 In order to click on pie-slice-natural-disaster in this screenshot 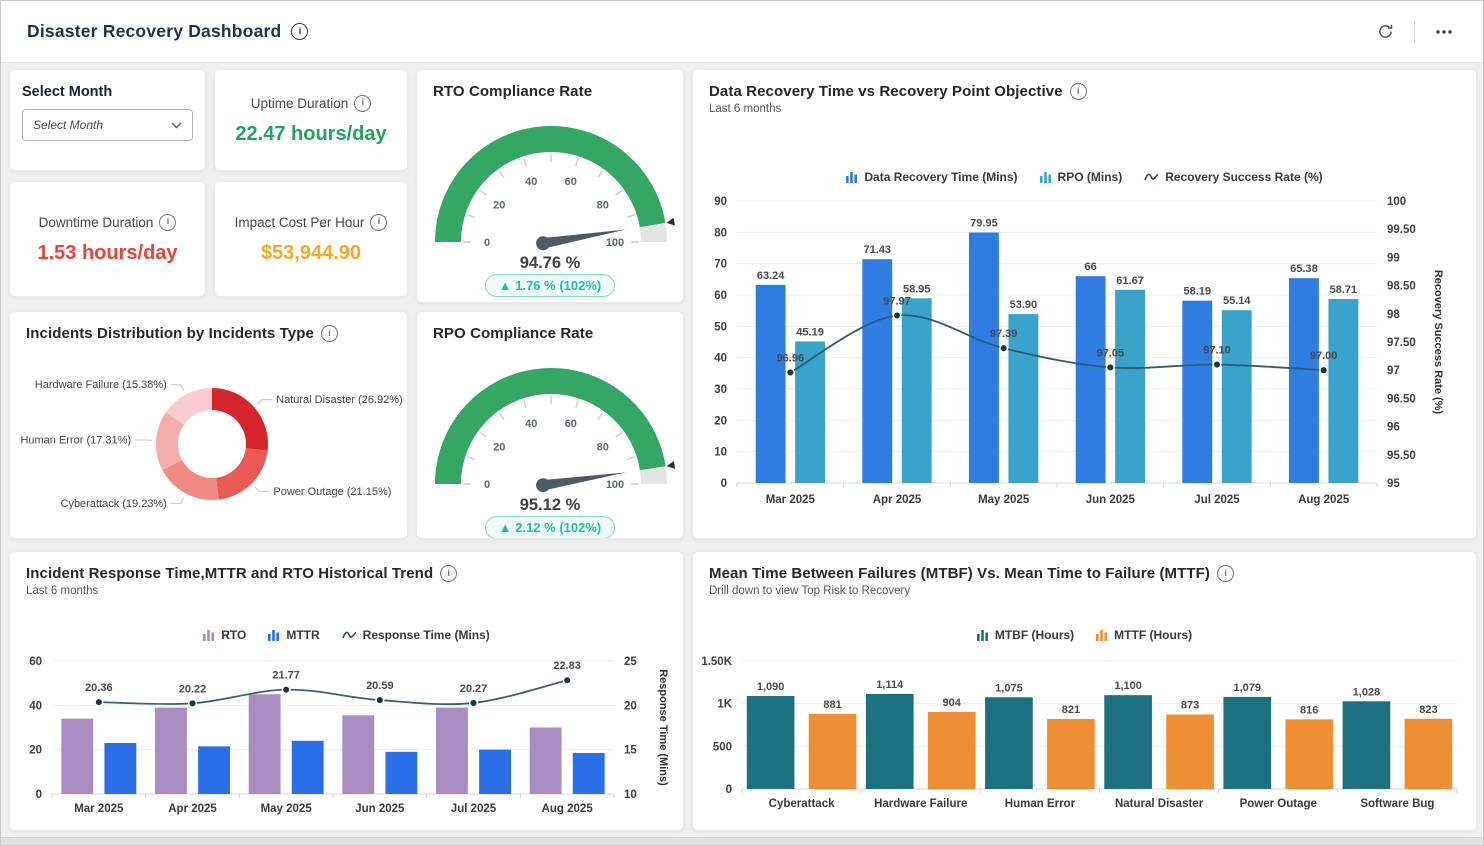, I will do `click(240, 419)`.